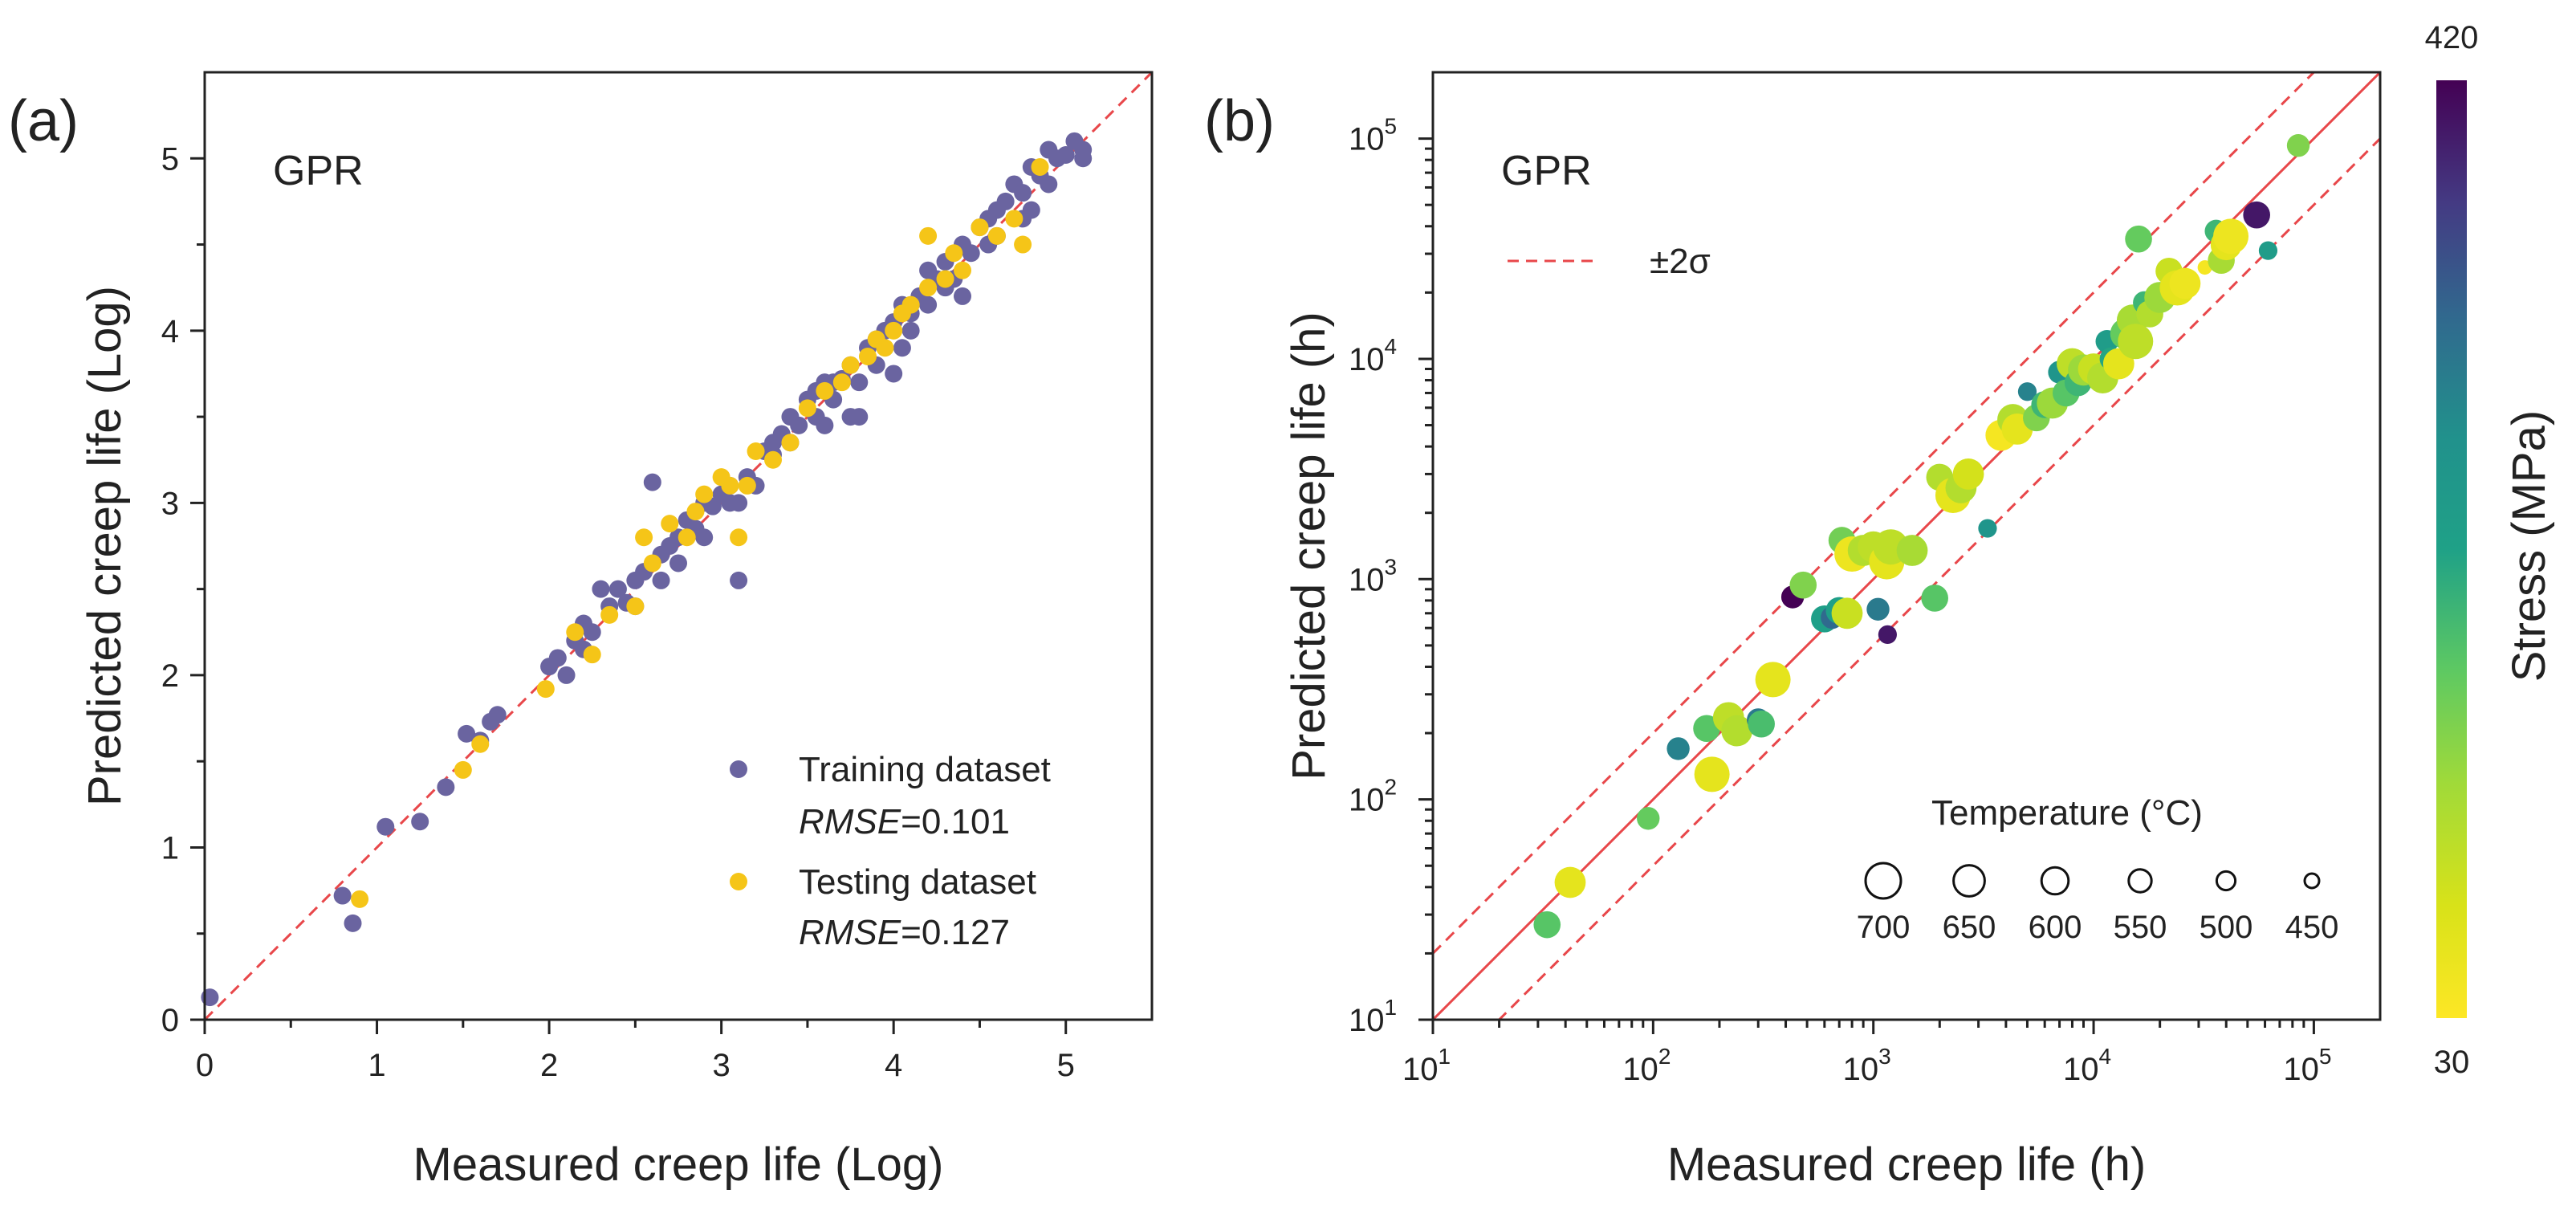 This screenshot has height=1210, width=2576. Describe the element at coordinates (1373, 796) in the screenshot. I see `panel-b-ytick-label: 10²` at that location.